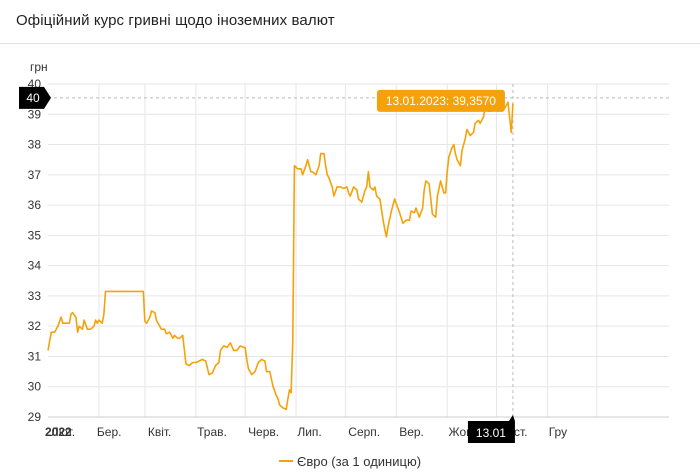 This screenshot has height=475, width=700. Describe the element at coordinates (285, 460) in the screenshot. I see `legend-swatch` at that location.